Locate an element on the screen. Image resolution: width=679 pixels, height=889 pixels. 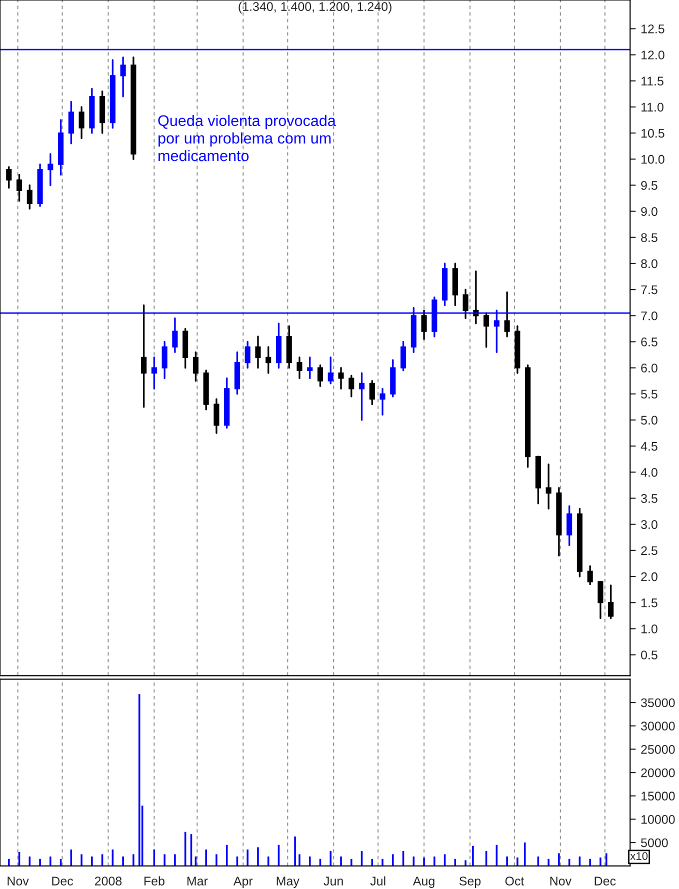
x-tick-label: Feb is located at coordinates (154, 881).